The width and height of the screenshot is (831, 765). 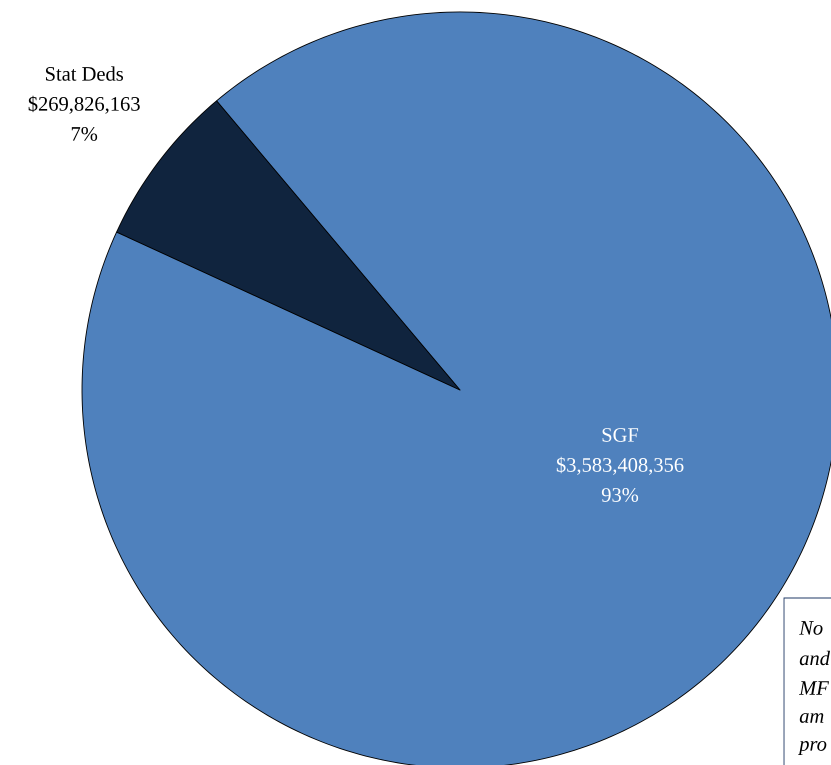 What do you see at coordinates (813, 688) in the screenshot?
I see `text: MF` at bounding box center [813, 688].